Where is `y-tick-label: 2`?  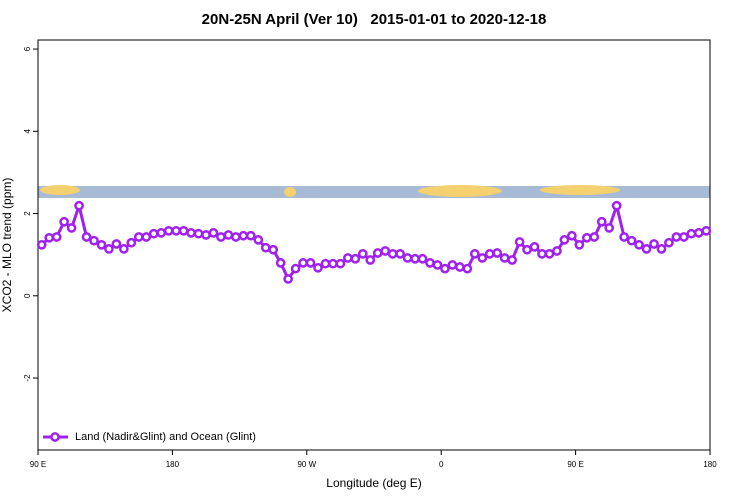 y-tick-label: 2 is located at coordinates (27, 213).